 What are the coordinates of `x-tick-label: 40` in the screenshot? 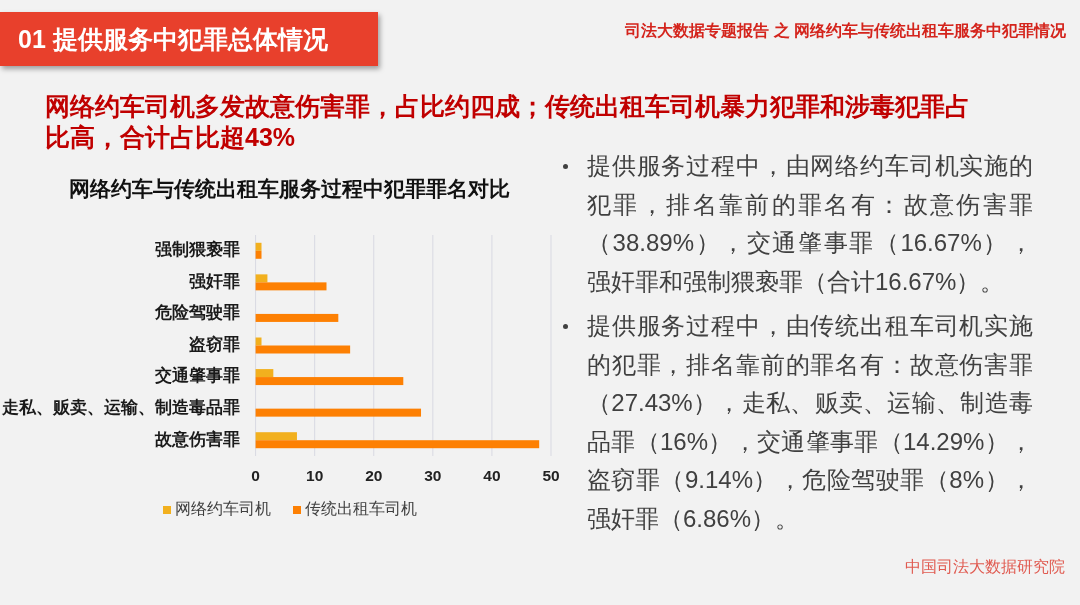 It's located at (492, 476).